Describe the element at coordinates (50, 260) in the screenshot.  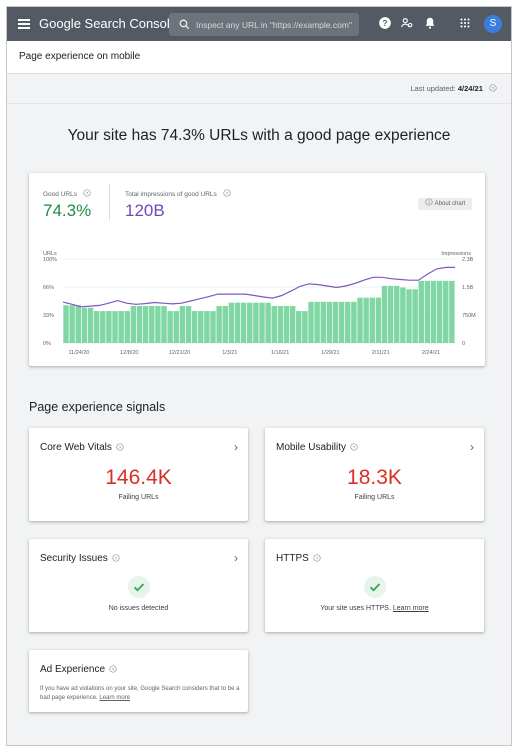
I see `left-tick-label: 100%` at that location.